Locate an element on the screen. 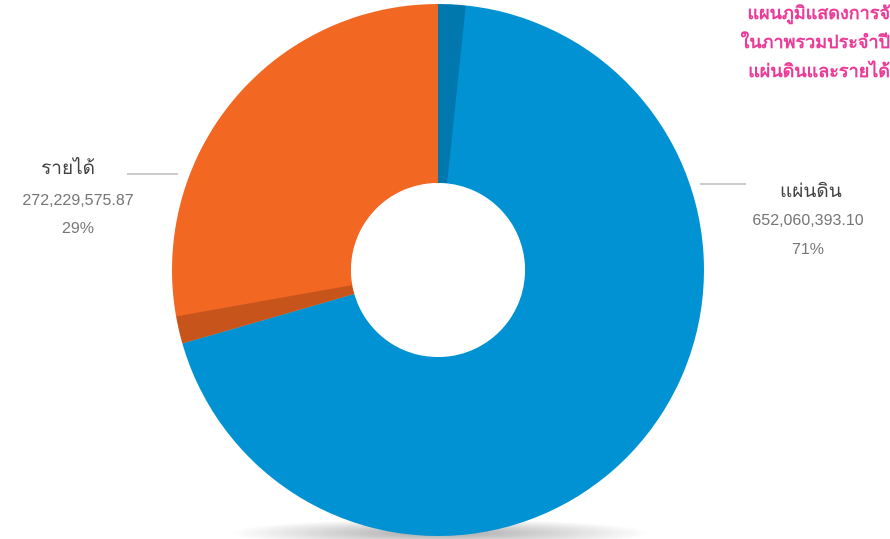  label-rai-dai-percent: 29% is located at coordinates (78, 228).